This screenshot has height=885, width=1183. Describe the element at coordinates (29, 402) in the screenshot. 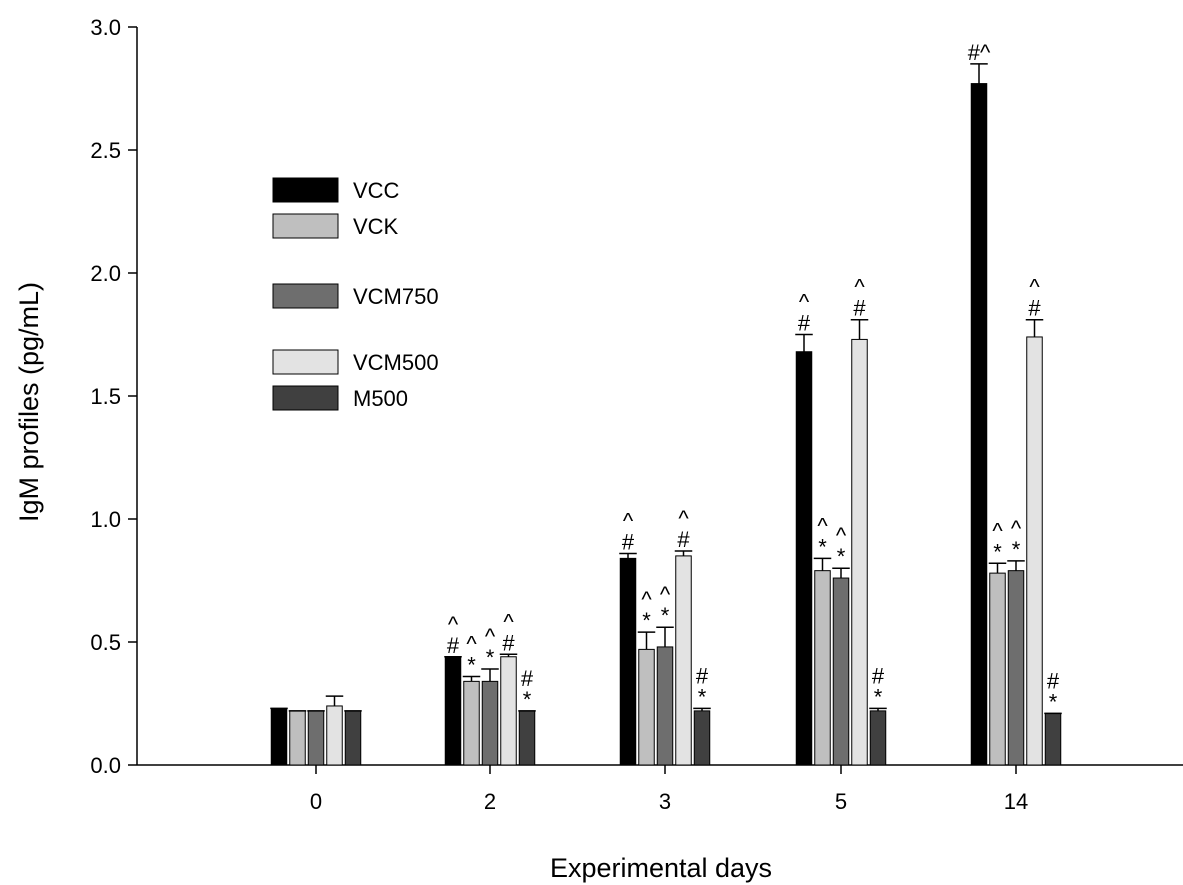

I see `y-axis-title: IgM profiles (pg/mL)` at that location.